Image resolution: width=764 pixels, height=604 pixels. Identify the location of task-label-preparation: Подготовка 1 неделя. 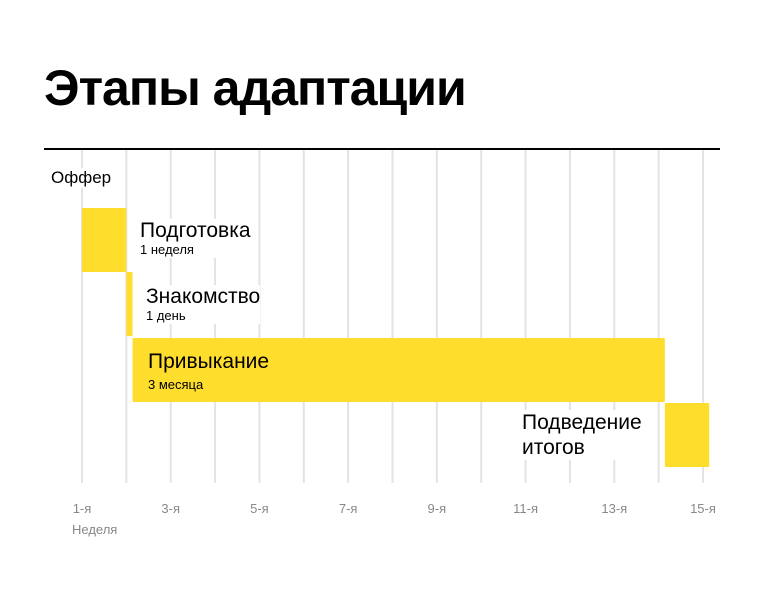
(195, 239).